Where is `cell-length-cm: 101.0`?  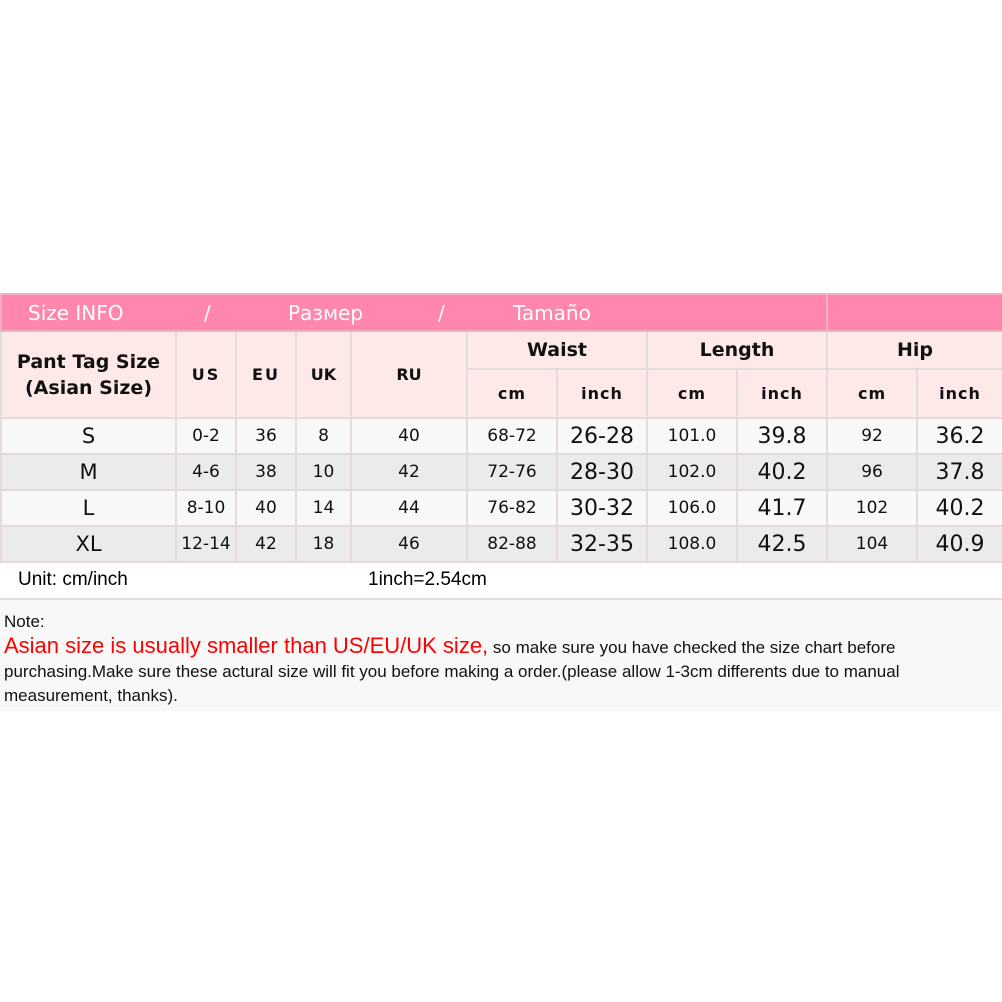 cell-length-cm: 101.0 is located at coordinates (692, 436).